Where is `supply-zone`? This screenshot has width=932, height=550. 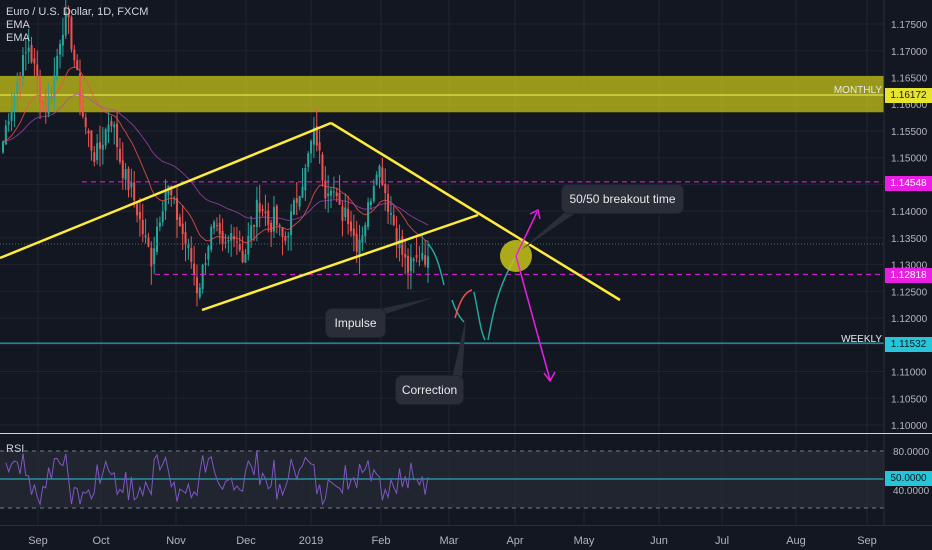 supply-zone is located at coordinates (442, 94).